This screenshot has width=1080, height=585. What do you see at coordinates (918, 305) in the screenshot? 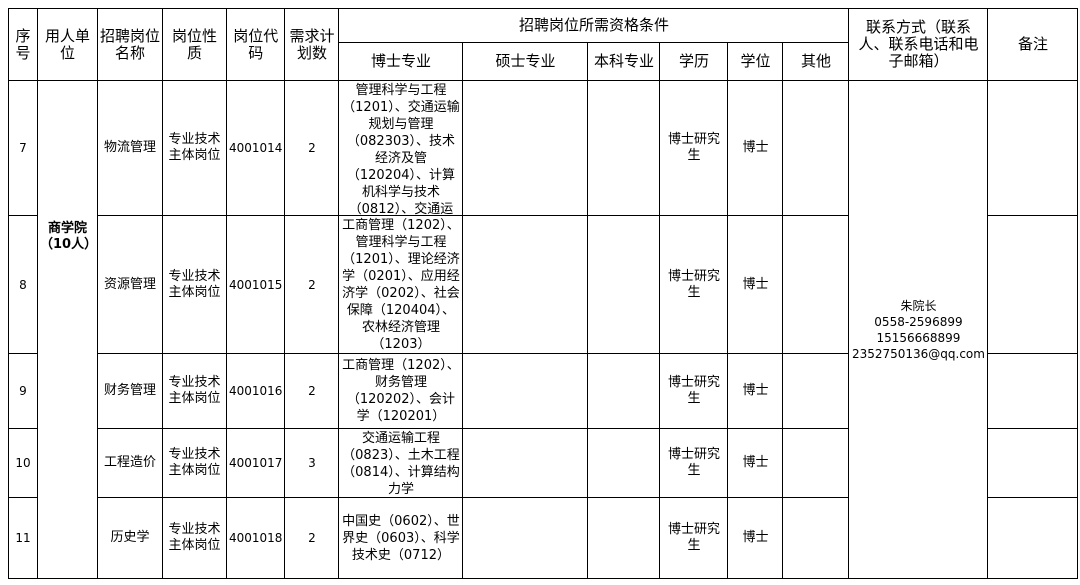
I see `contact-name: 朱院长` at bounding box center [918, 305].